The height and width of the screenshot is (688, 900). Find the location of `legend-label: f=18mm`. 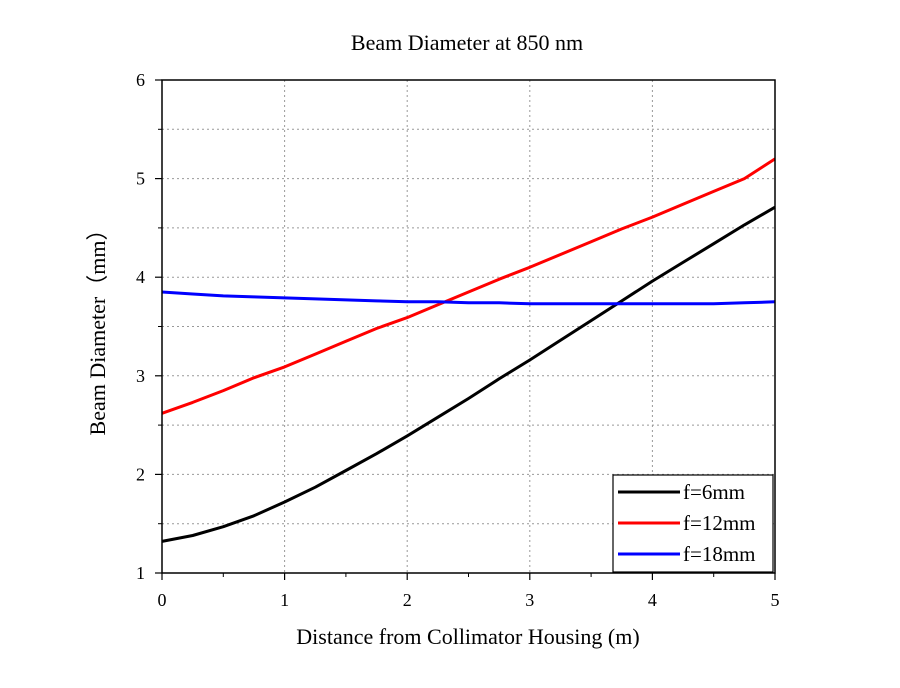

legend-label: f=18mm is located at coordinates (719, 554).